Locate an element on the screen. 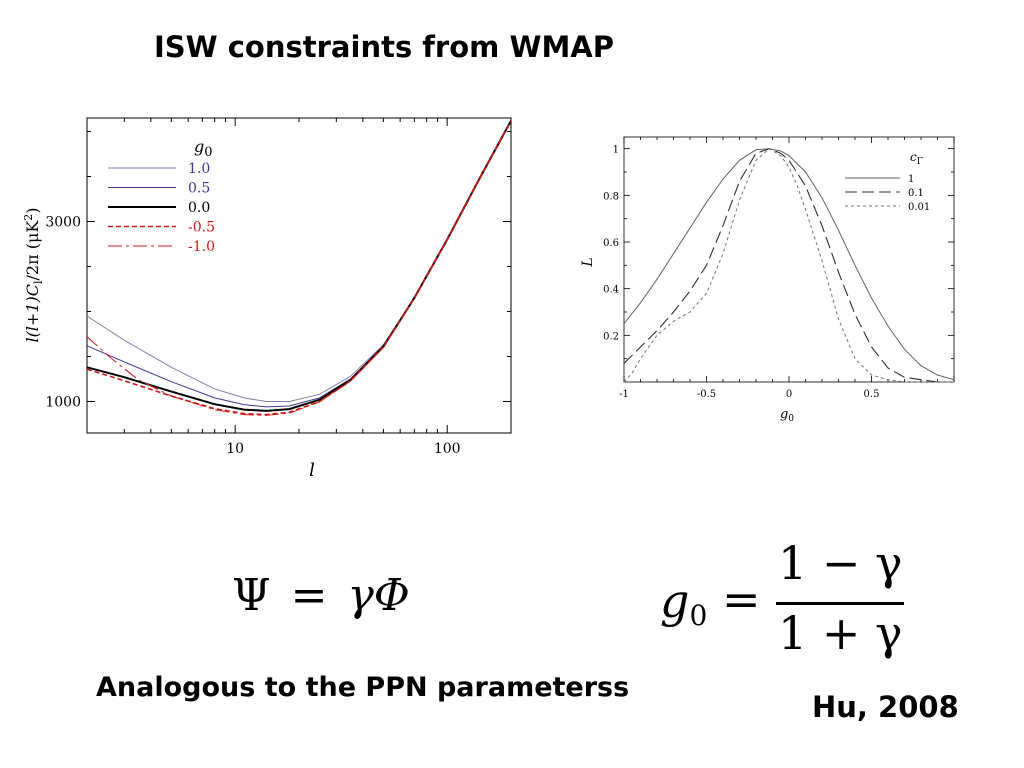  legend-label: 0.0 is located at coordinates (199, 208).